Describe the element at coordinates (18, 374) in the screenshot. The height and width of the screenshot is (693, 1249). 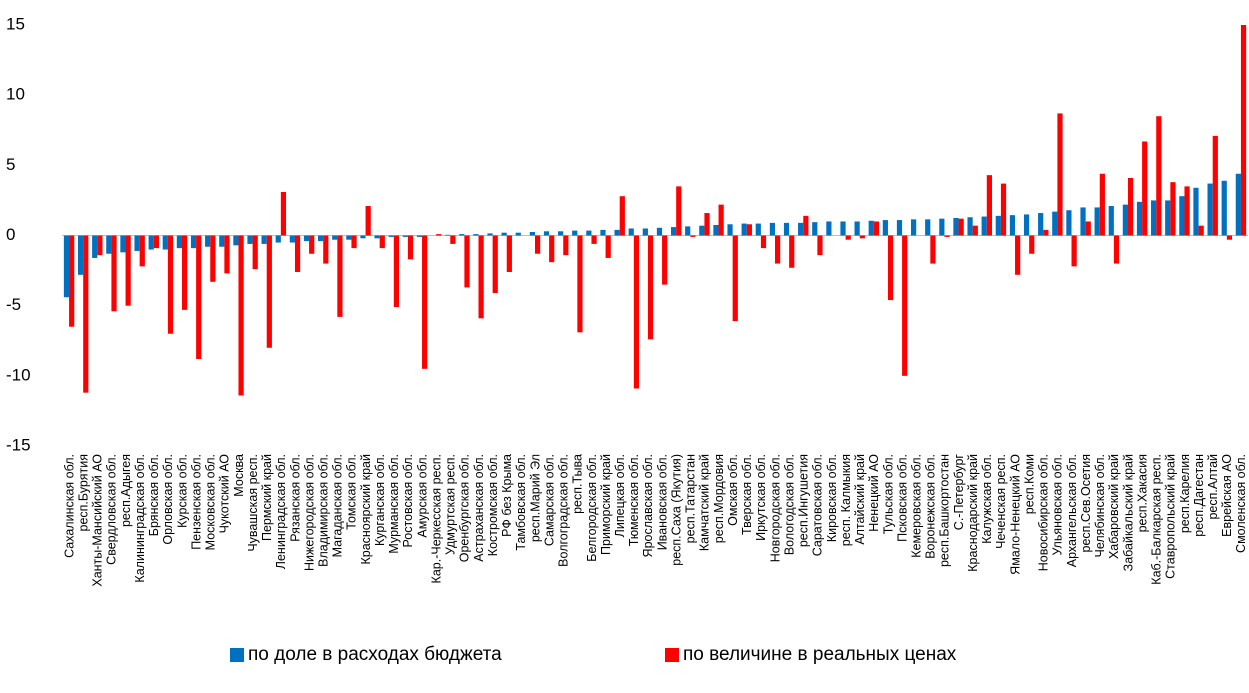
I see `y-tick-label: -10` at that location.